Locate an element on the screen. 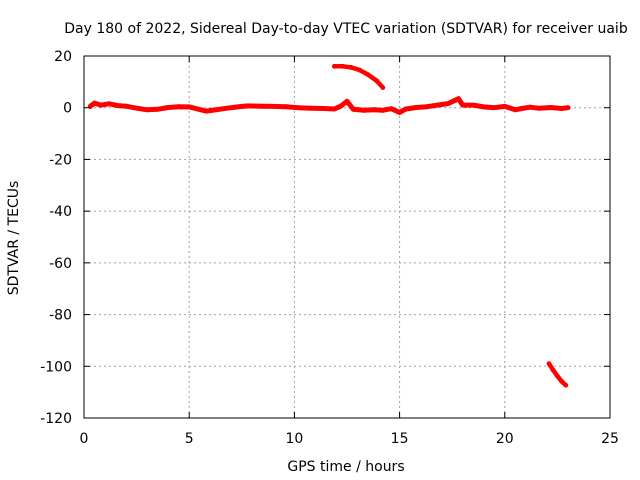 Image resolution: width=640 pixels, height=480 pixels. x-tick-label: 20 is located at coordinates (505, 439).